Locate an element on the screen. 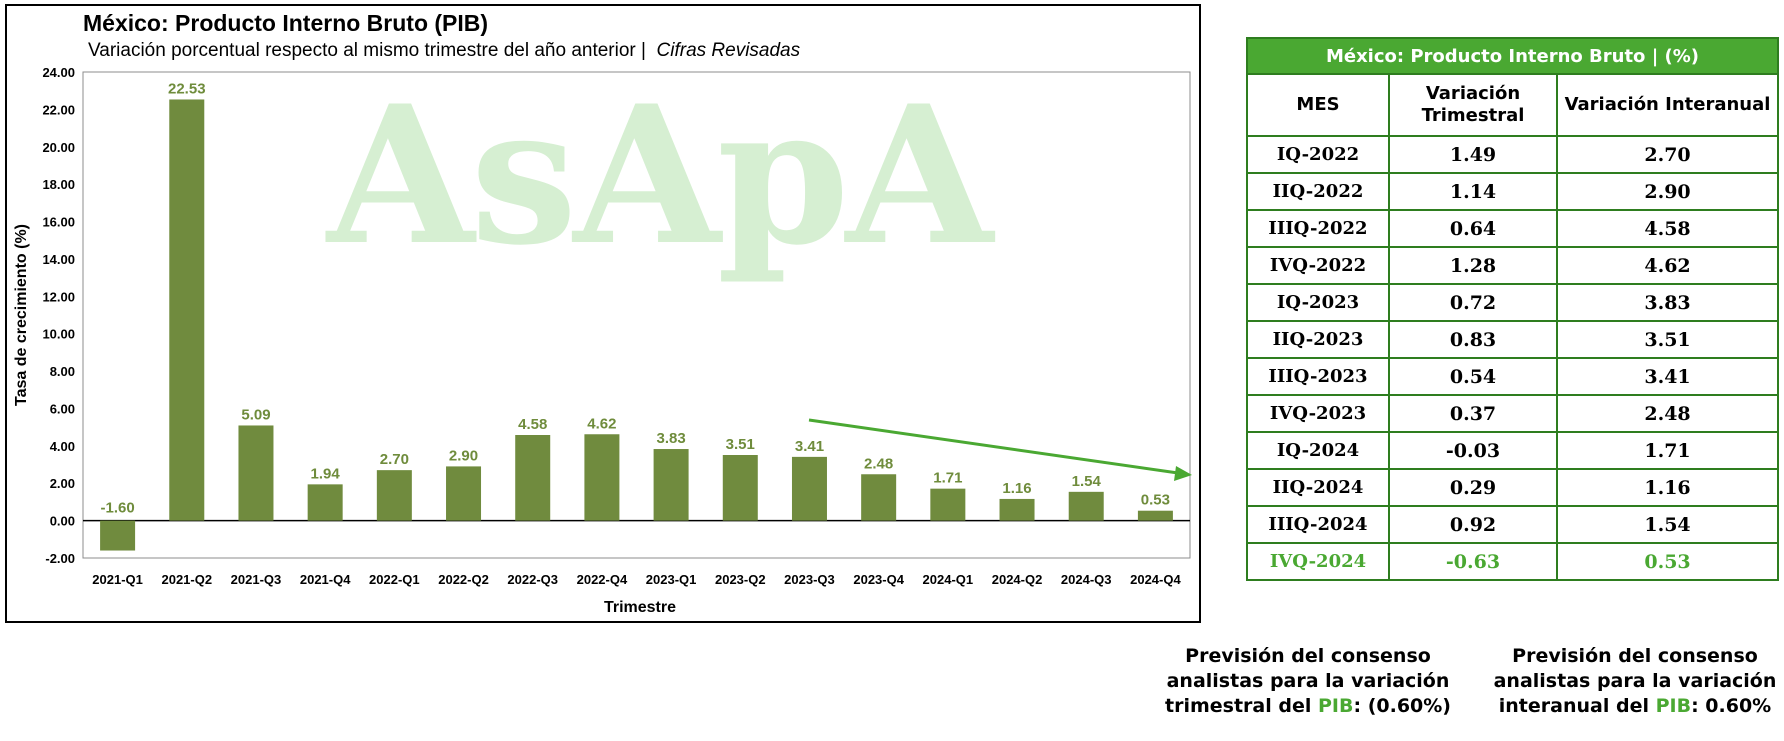 The height and width of the screenshot is (741, 1784). data-label: 2.48 is located at coordinates (878, 463).